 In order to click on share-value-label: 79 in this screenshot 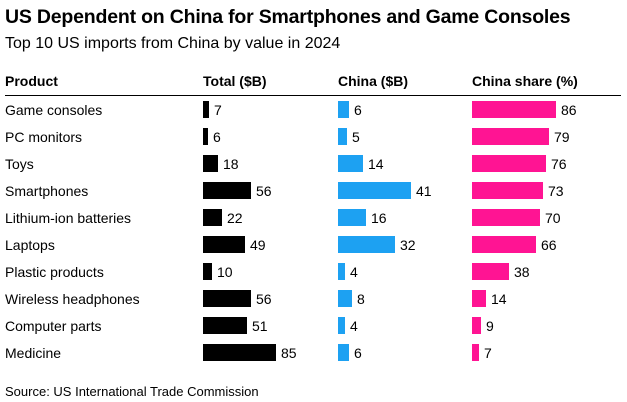, I will do `click(562, 137)`.